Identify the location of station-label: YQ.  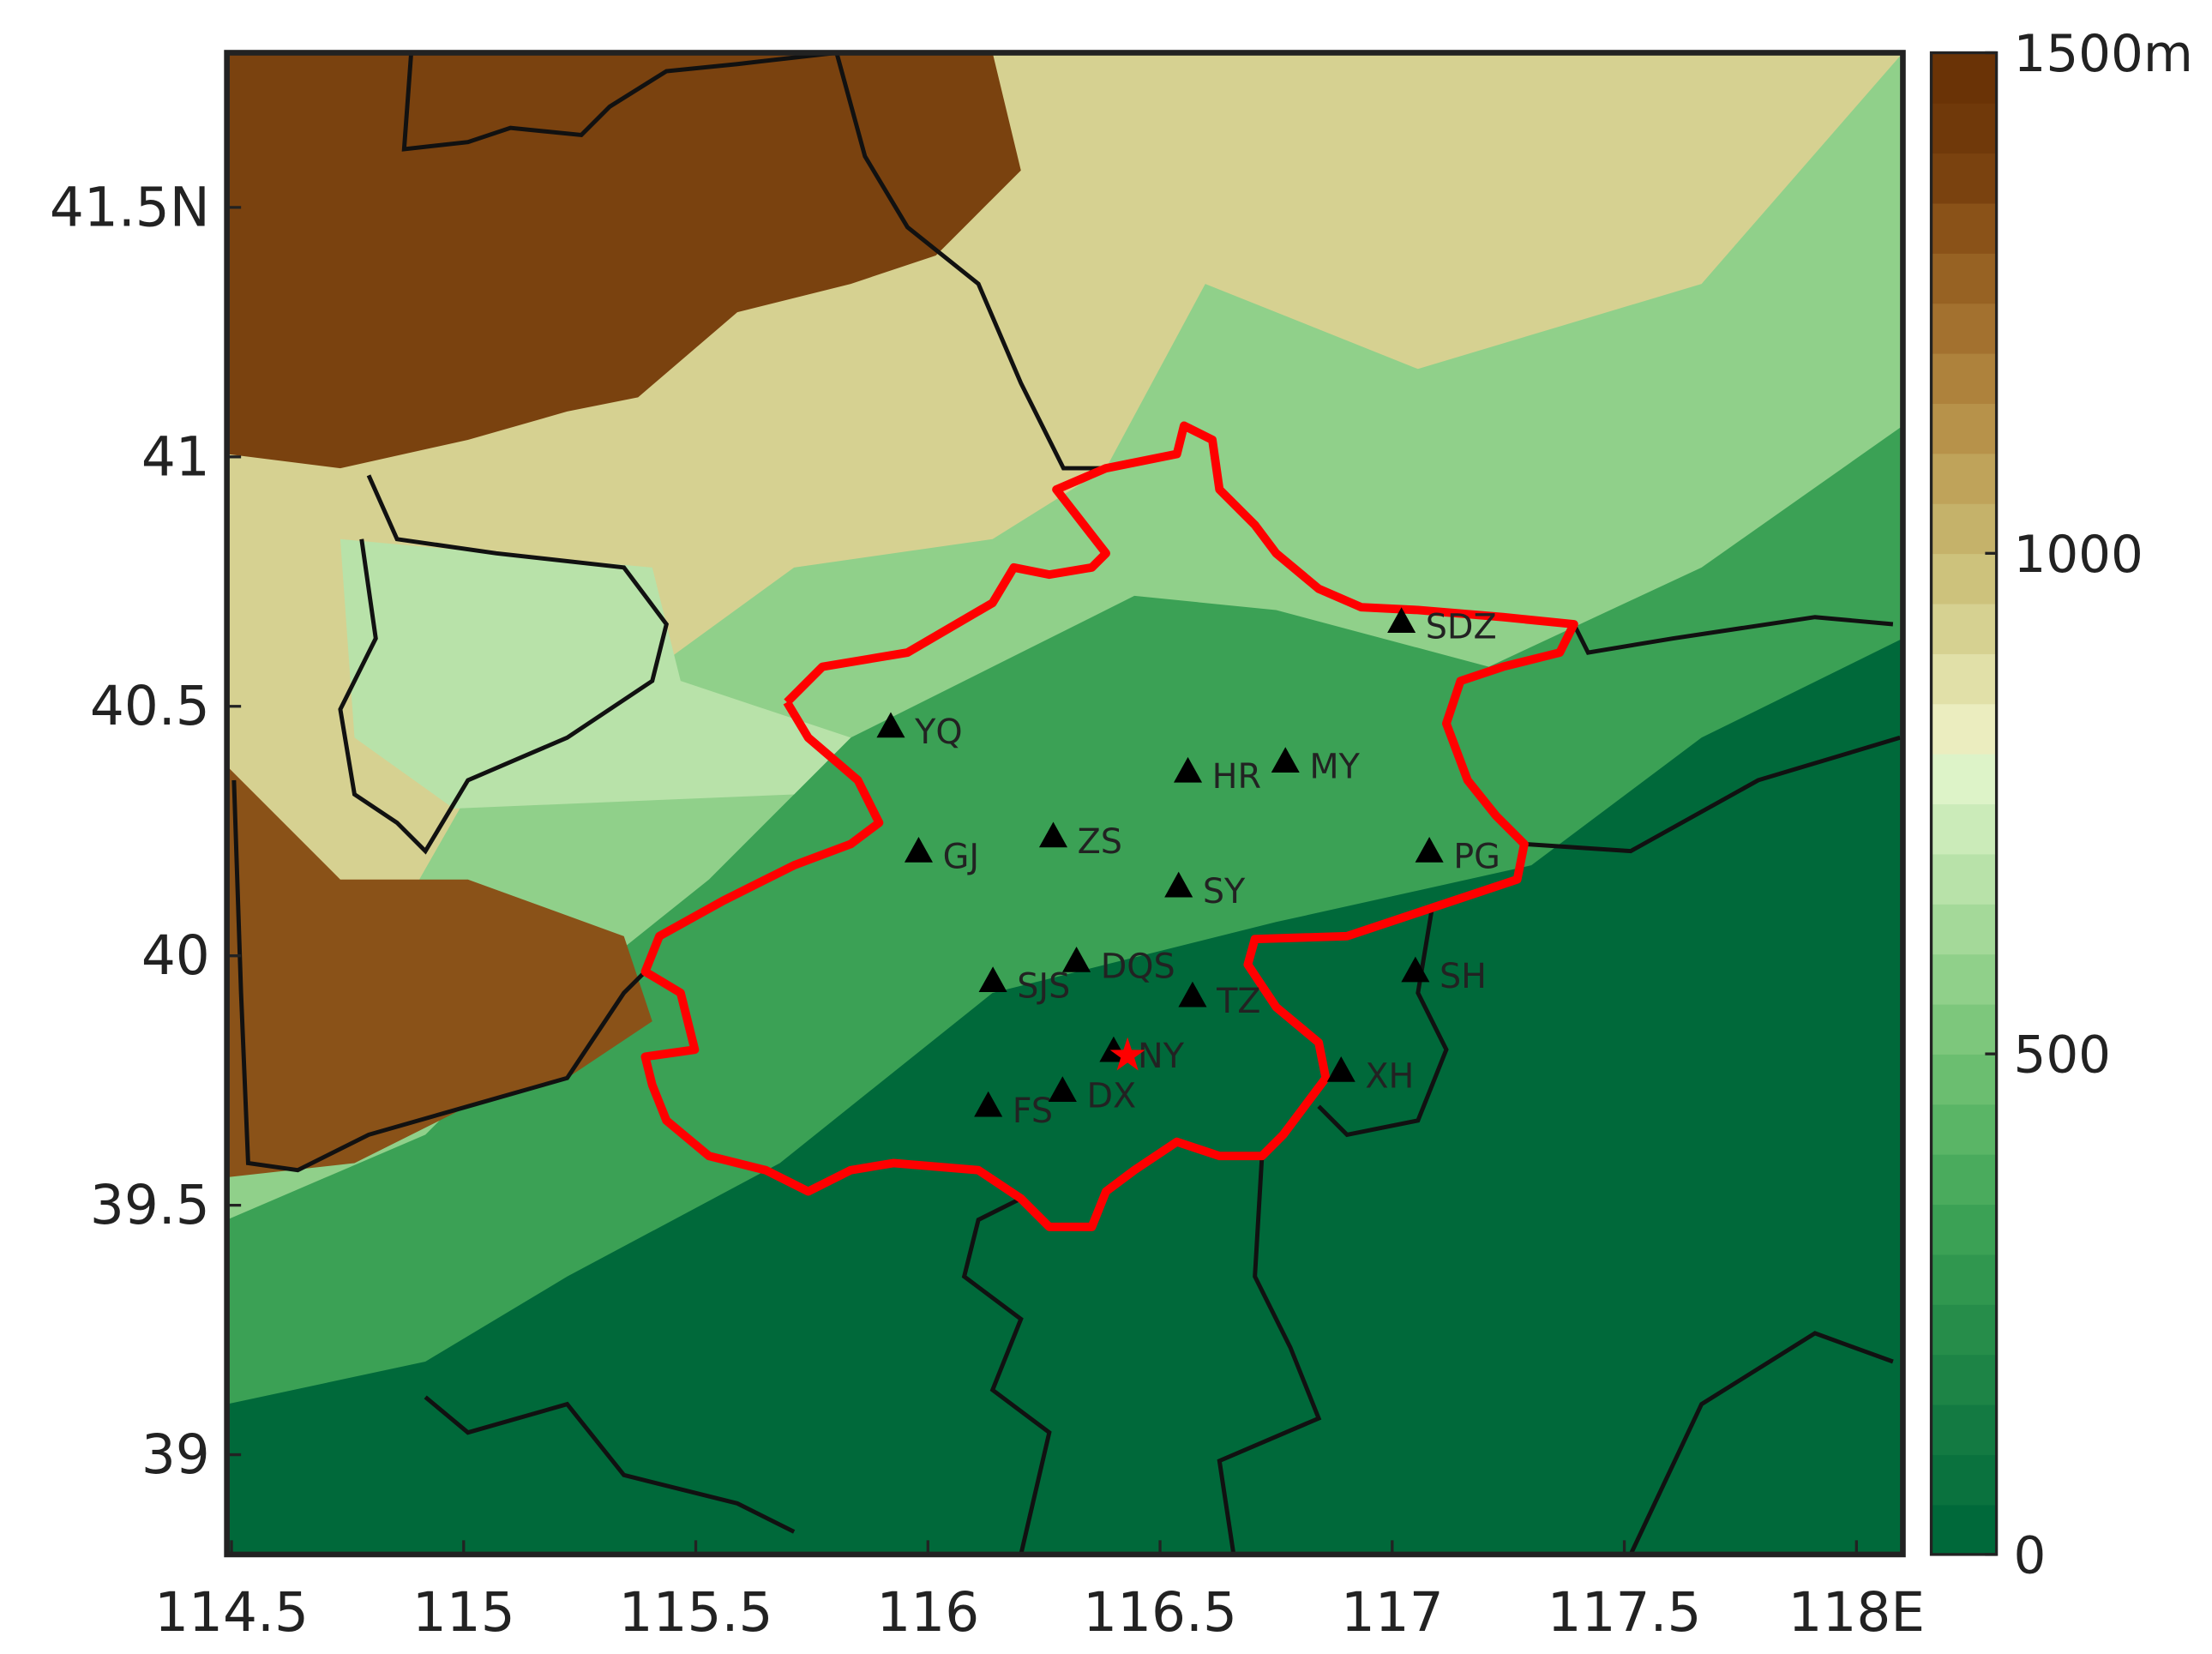
(938, 733).